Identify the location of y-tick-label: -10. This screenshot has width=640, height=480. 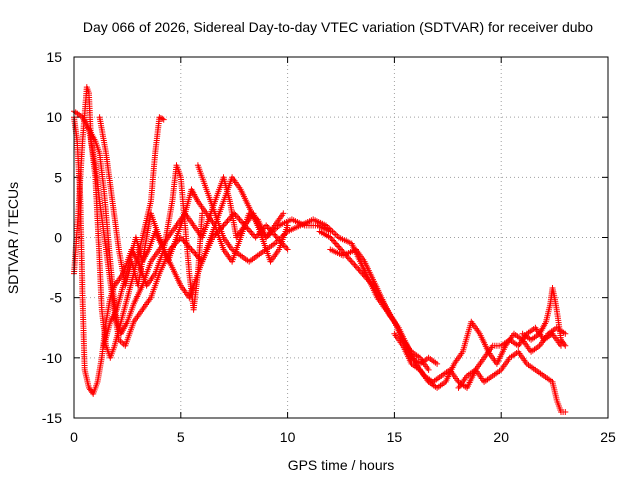
(52, 358).